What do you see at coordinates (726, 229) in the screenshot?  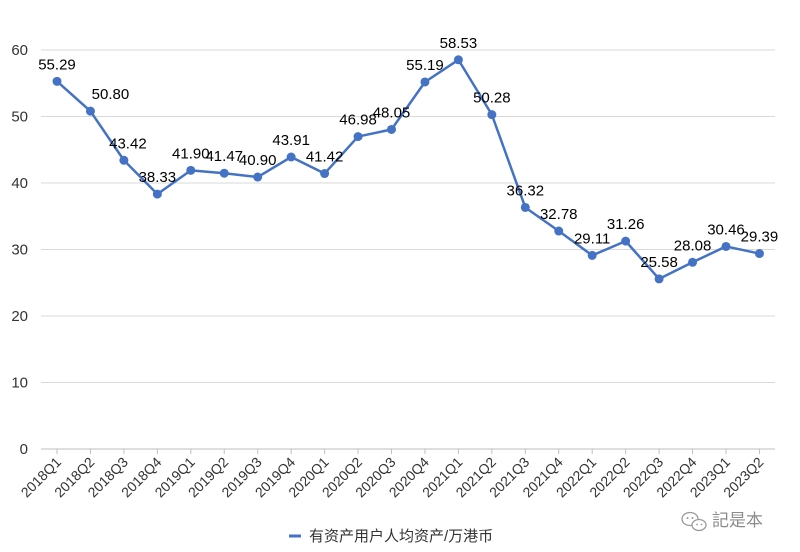 I see `data-label: 30.46` at bounding box center [726, 229].